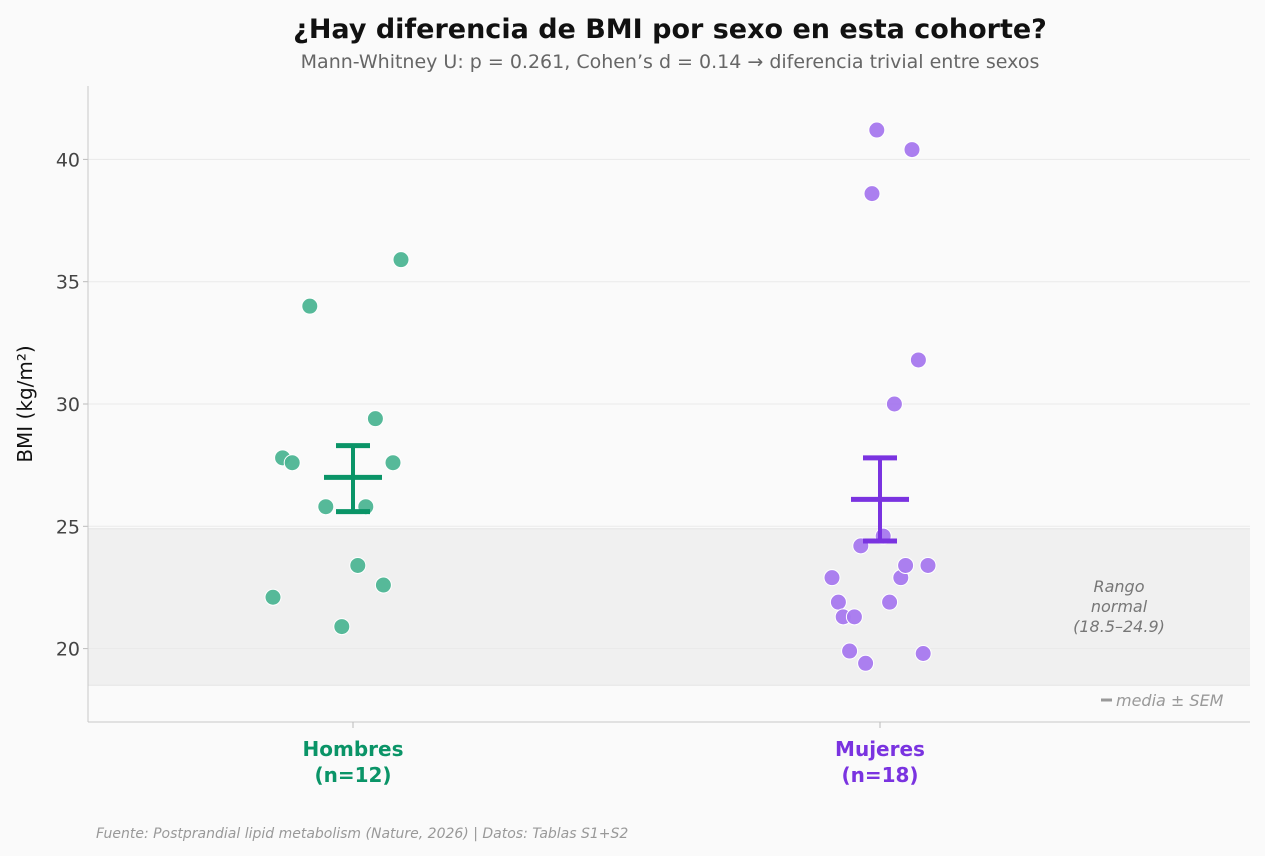 This screenshot has height=856, width=1265. What do you see at coordinates (1119, 626) in the screenshot?
I see `band-label-line: (18.5–24.9)` at bounding box center [1119, 626].